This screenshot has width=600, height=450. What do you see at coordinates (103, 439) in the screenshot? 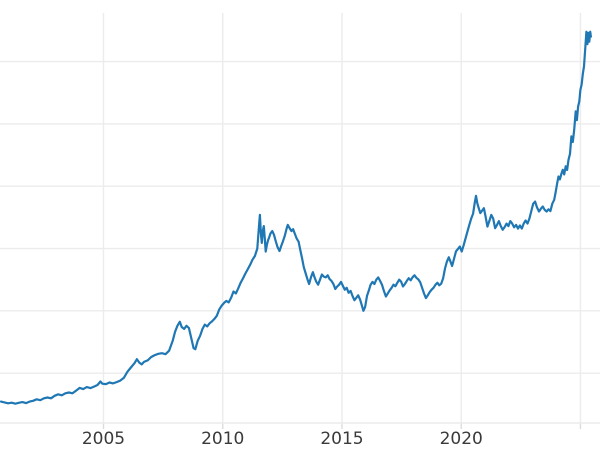
I see `x-axis-tick-label: 2005` at bounding box center [103, 439].